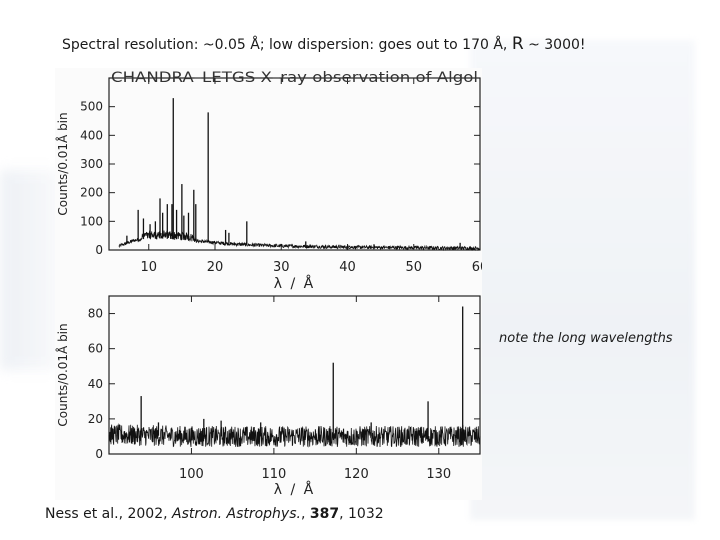  What do you see at coordinates (30, 270) in the screenshot?
I see `background-ghost-strip` at bounding box center [30, 270].